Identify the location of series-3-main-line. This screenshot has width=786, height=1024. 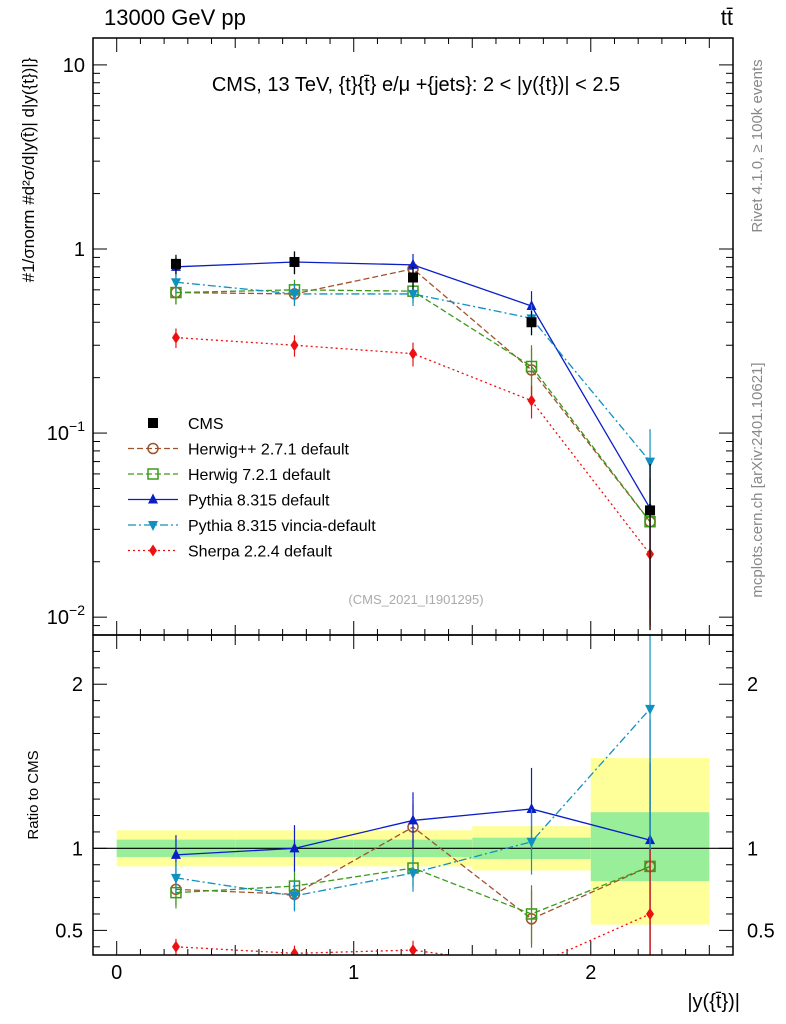
(413, 372).